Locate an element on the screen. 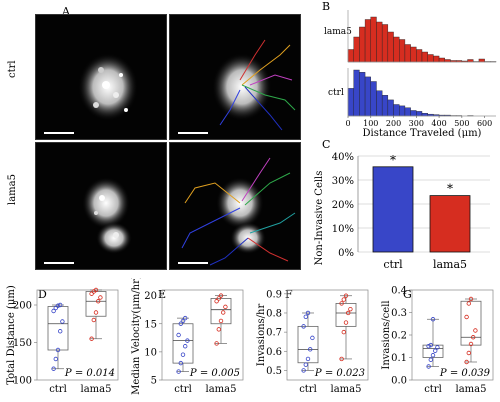 The image size is (500, 402). x-tick-label: ctrl is located at coordinates (58, 389).